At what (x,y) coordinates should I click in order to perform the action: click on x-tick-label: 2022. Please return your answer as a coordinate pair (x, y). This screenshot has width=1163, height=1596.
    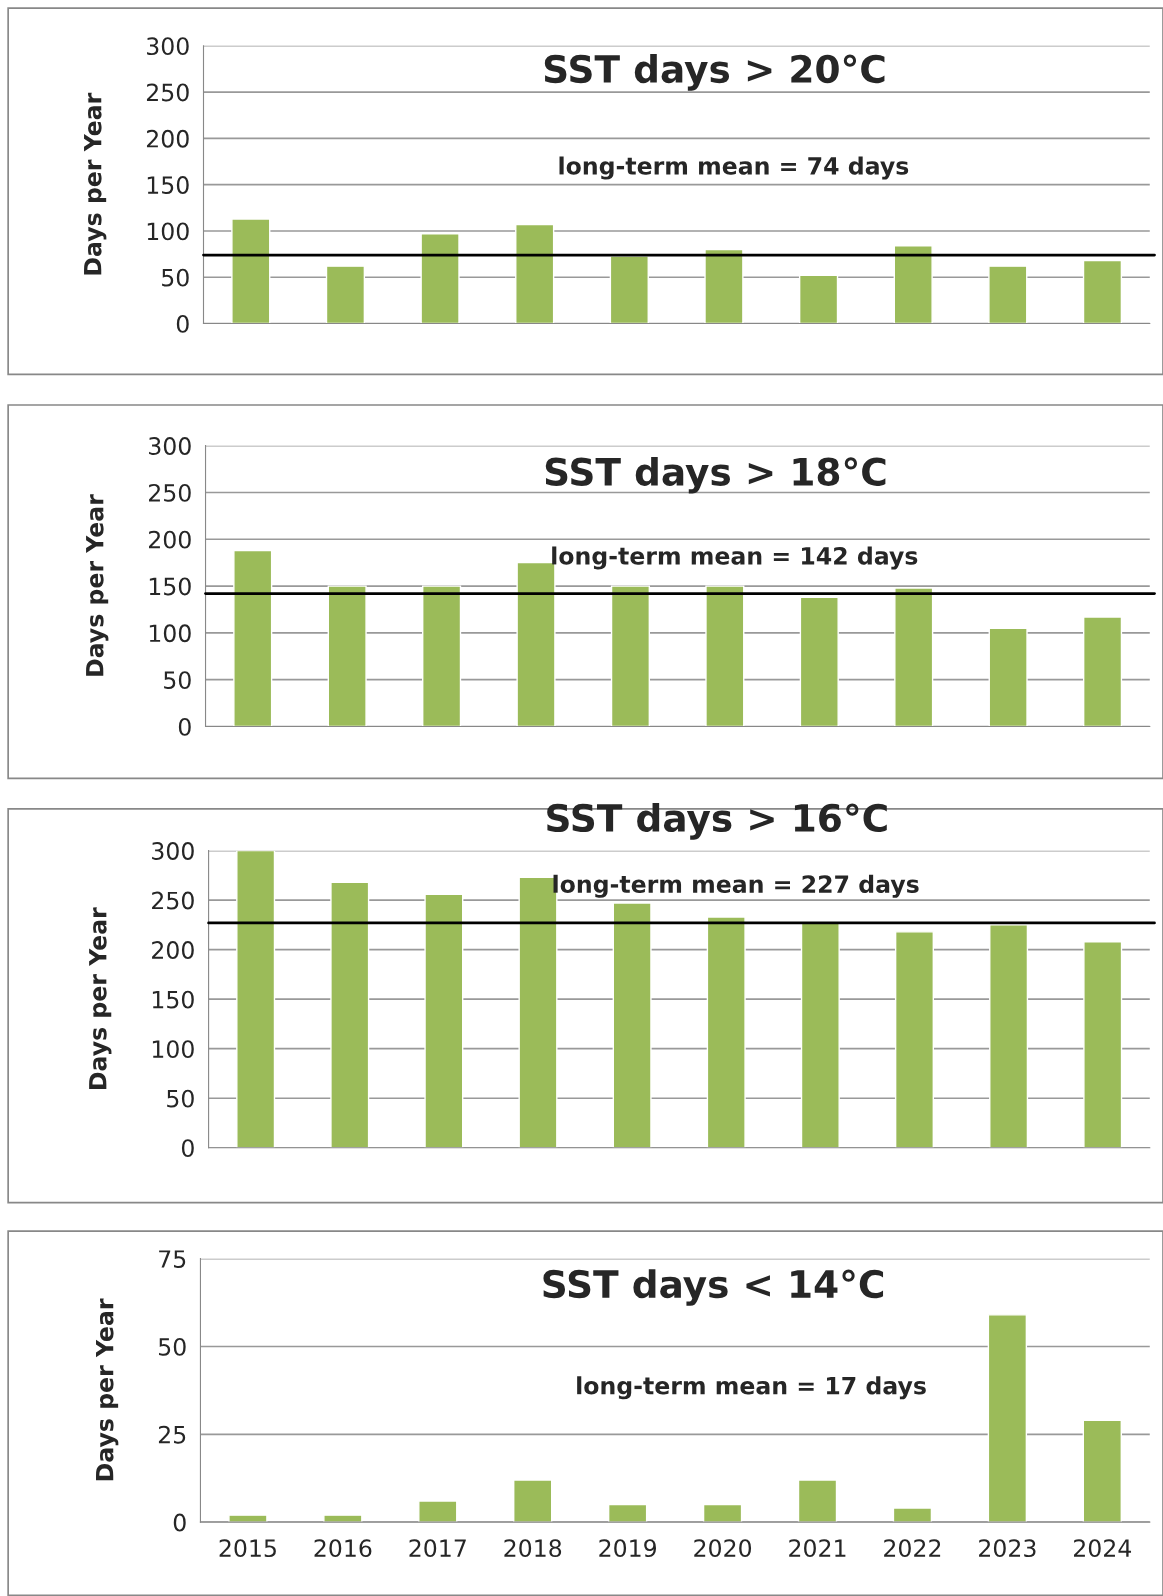
    Looking at the image, I should click on (912, 1548).